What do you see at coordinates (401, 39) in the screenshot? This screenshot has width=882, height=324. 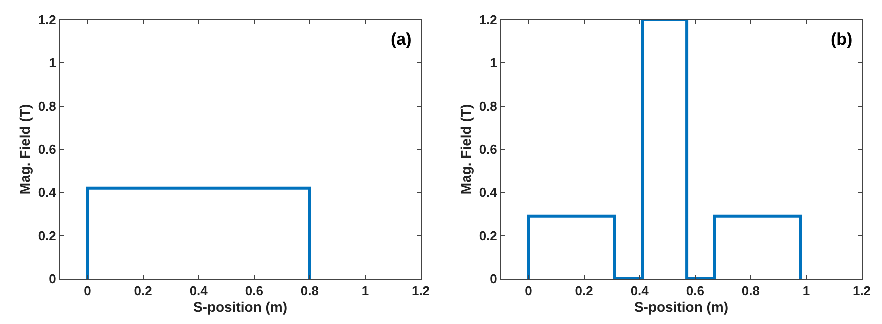 I see `annotation: (a)` at bounding box center [401, 39].